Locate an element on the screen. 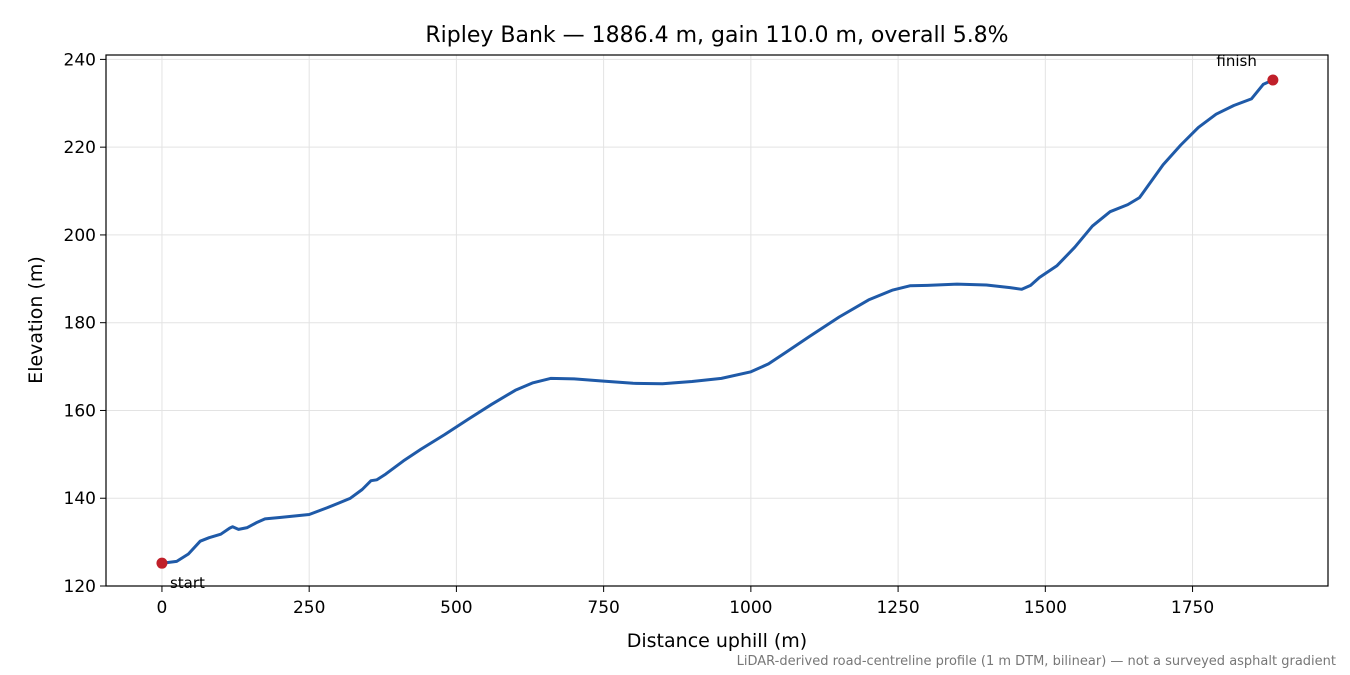 Image resolution: width=1350 pixels, height=675 pixels. y-tick-label: 200 is located at coordinates (80, 236).